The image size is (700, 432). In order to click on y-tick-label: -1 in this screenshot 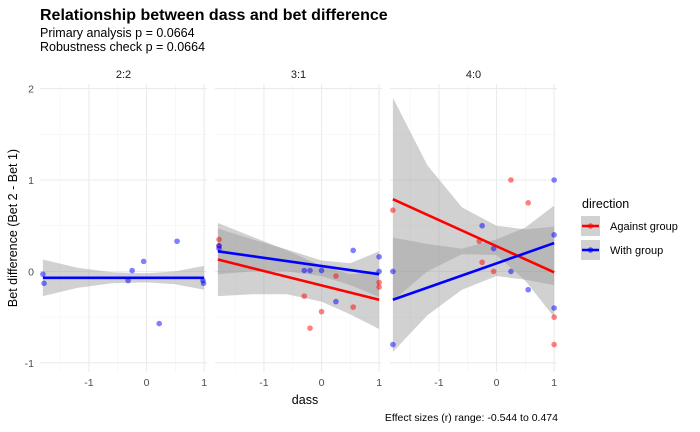, I will do `click(29, 364)`.